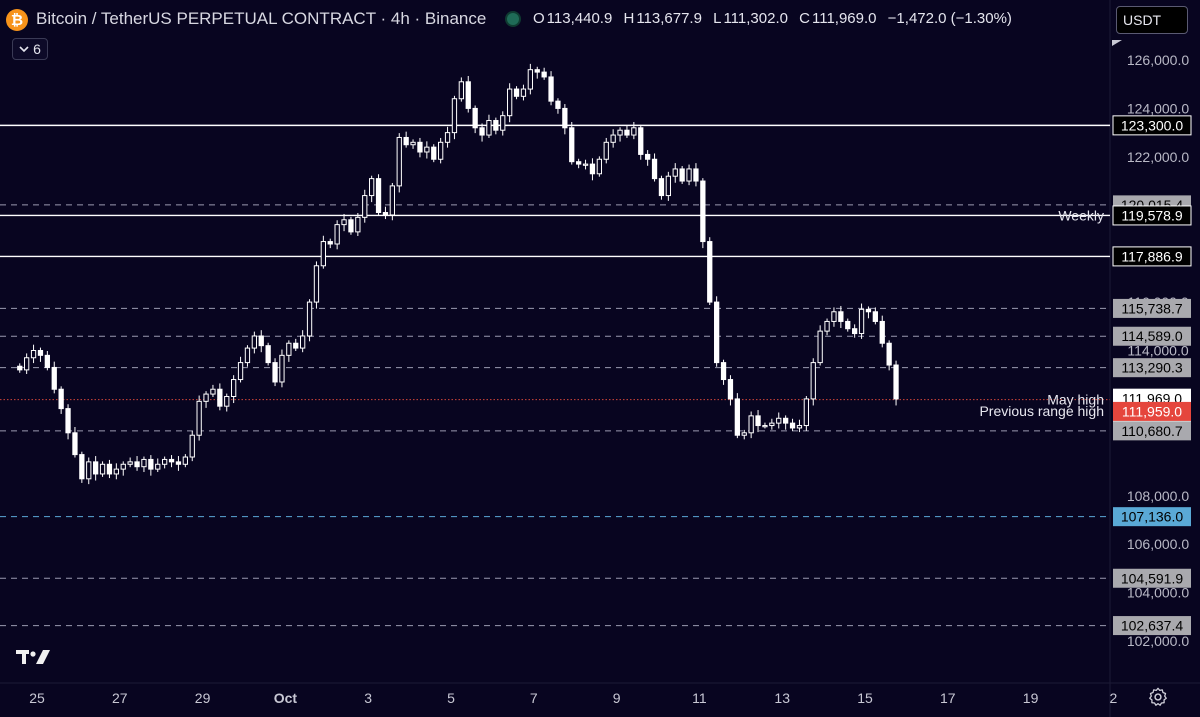 The width and height of the screenshot is (1200, 717). What do you see at coordinates (629, 18) in the screenshot?
I see `high-label: H` at bounding box center [629, 18].